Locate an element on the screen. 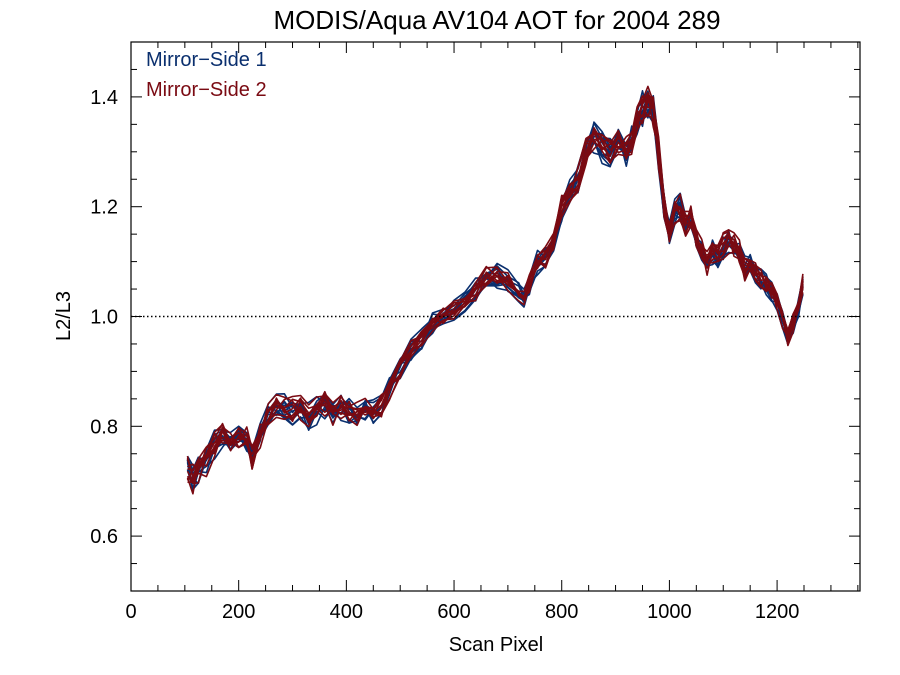  legend-entry-mirror-side-2: Mirror−Side 2 is located at coordinates (206, 90).